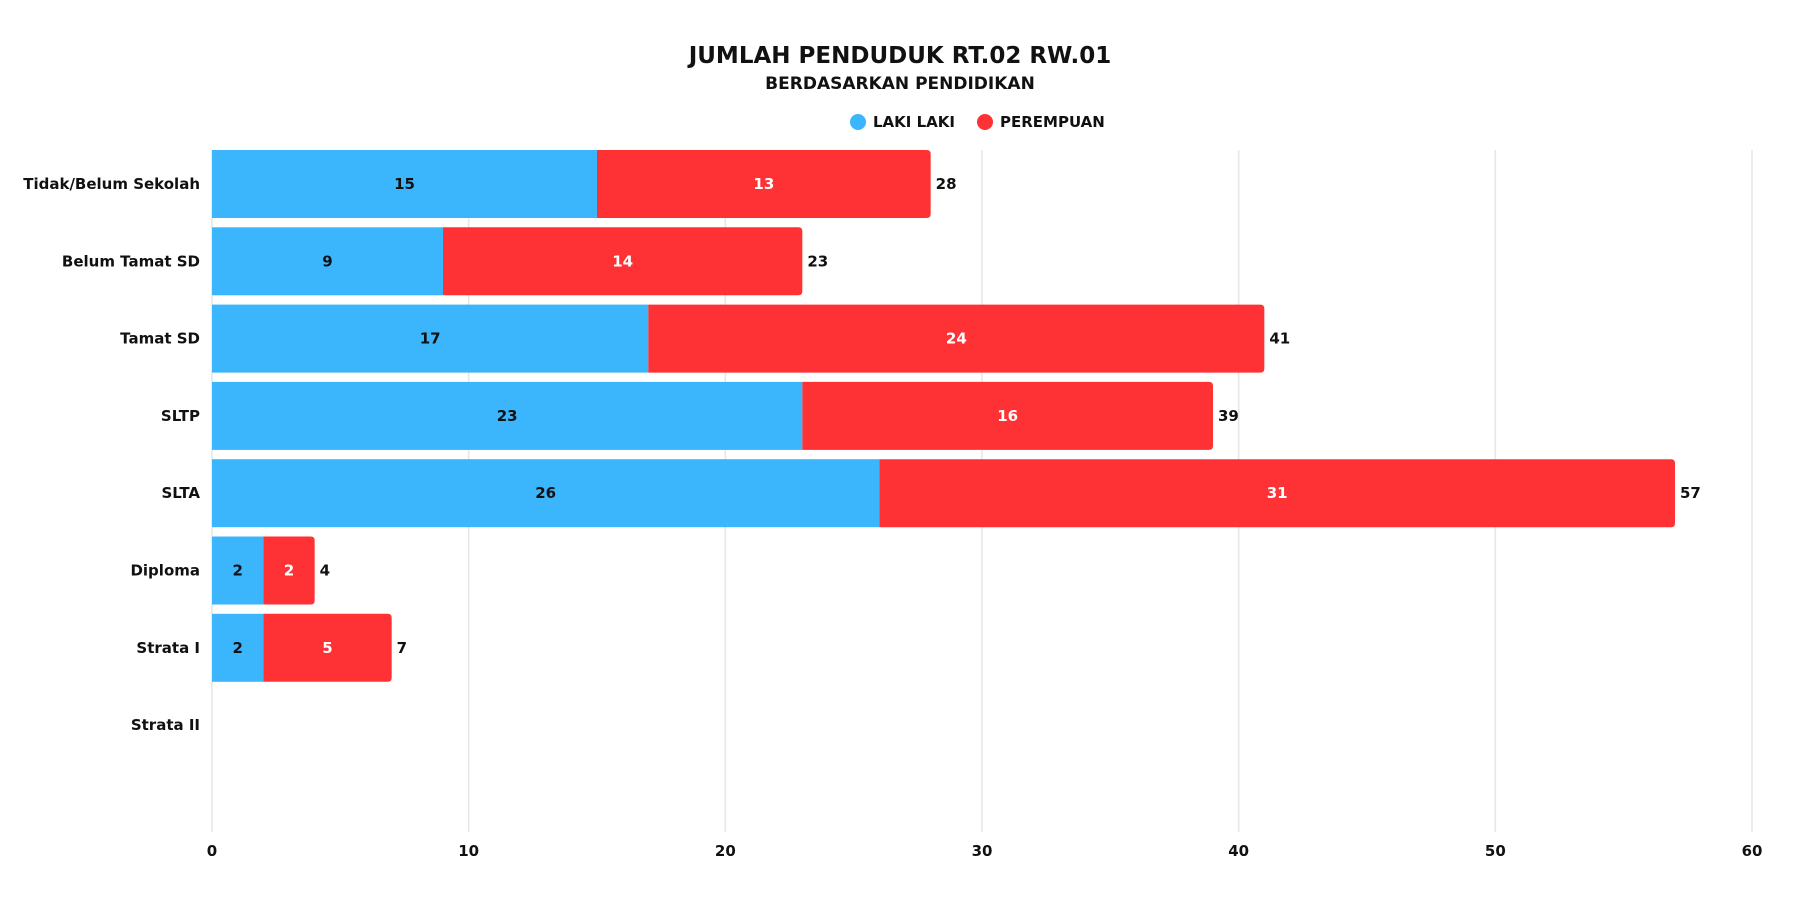 This screenshot has width=1800, height=900. What do you see at coordinates (982, 851) in the screenshot?
I see `x-tick-label-30: 30` at bounding box center [982, 851].